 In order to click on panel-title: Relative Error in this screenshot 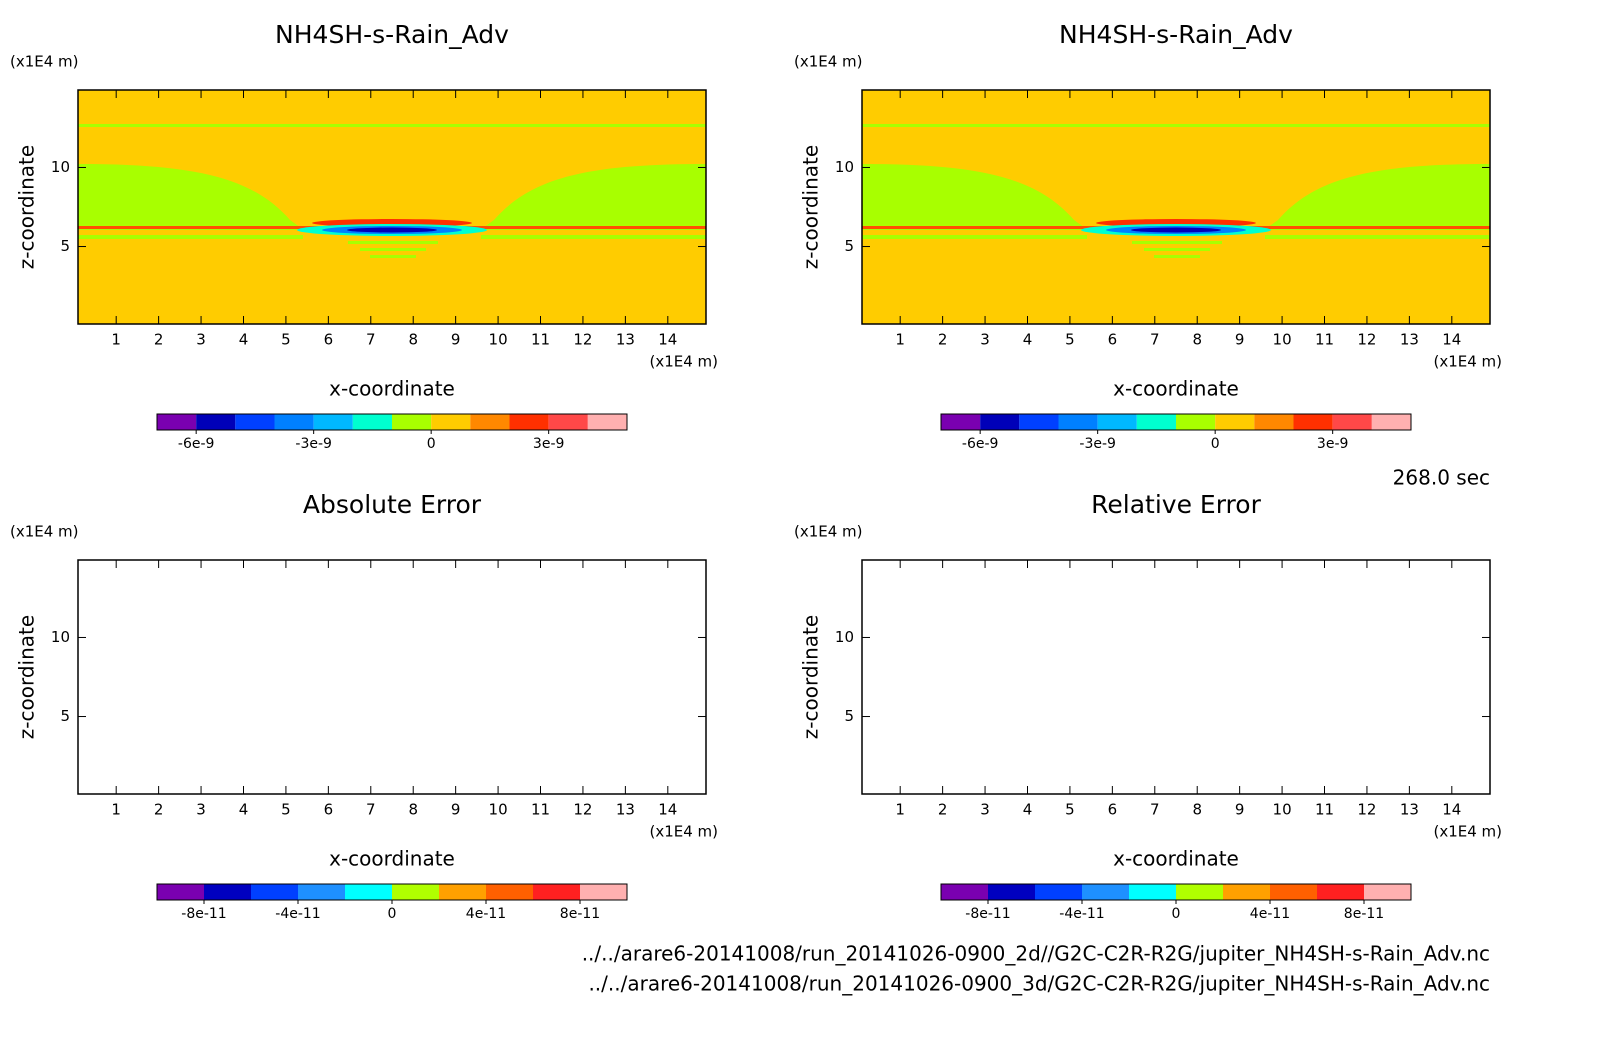, I will do `click(1176, 504)`.